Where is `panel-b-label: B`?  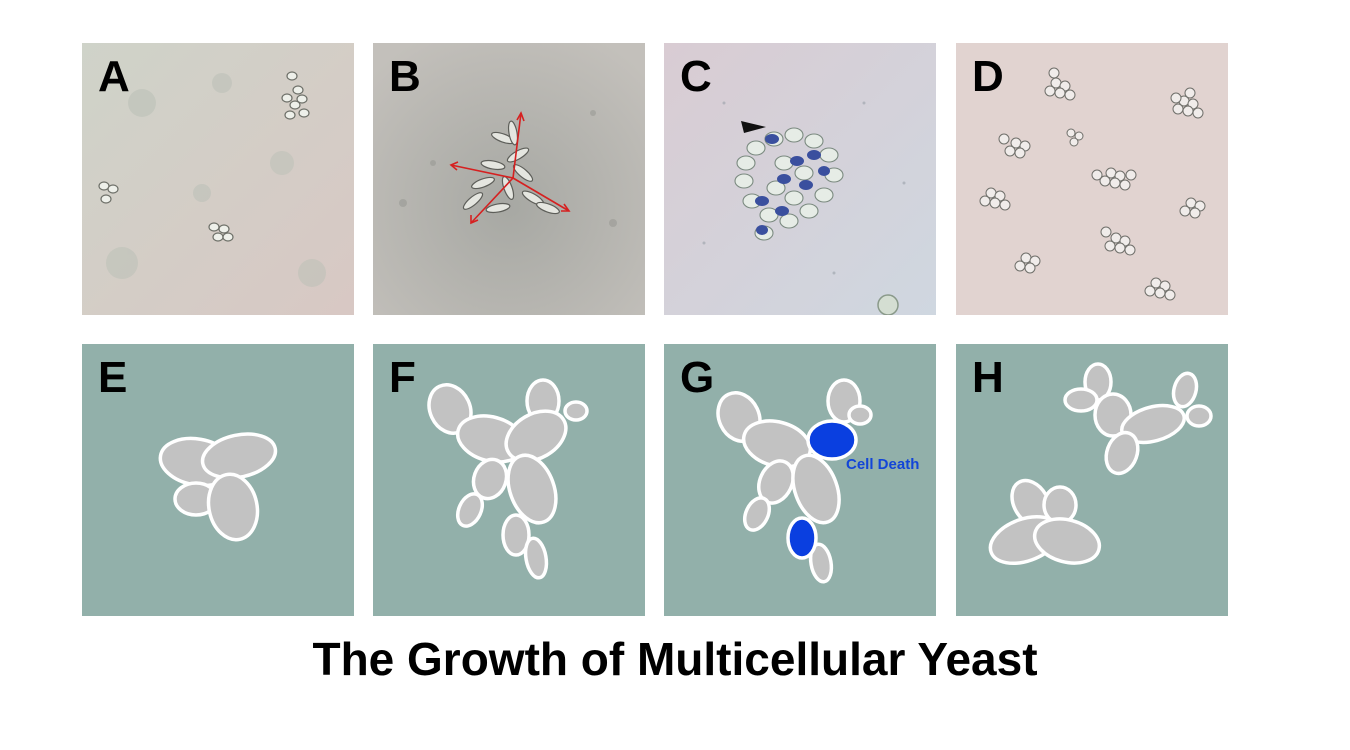 panel-b-label: B is located at coordinates (405, 76).